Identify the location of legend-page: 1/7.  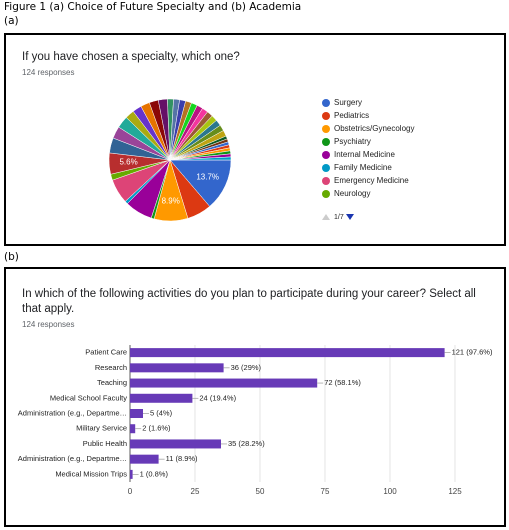
(339, 217).